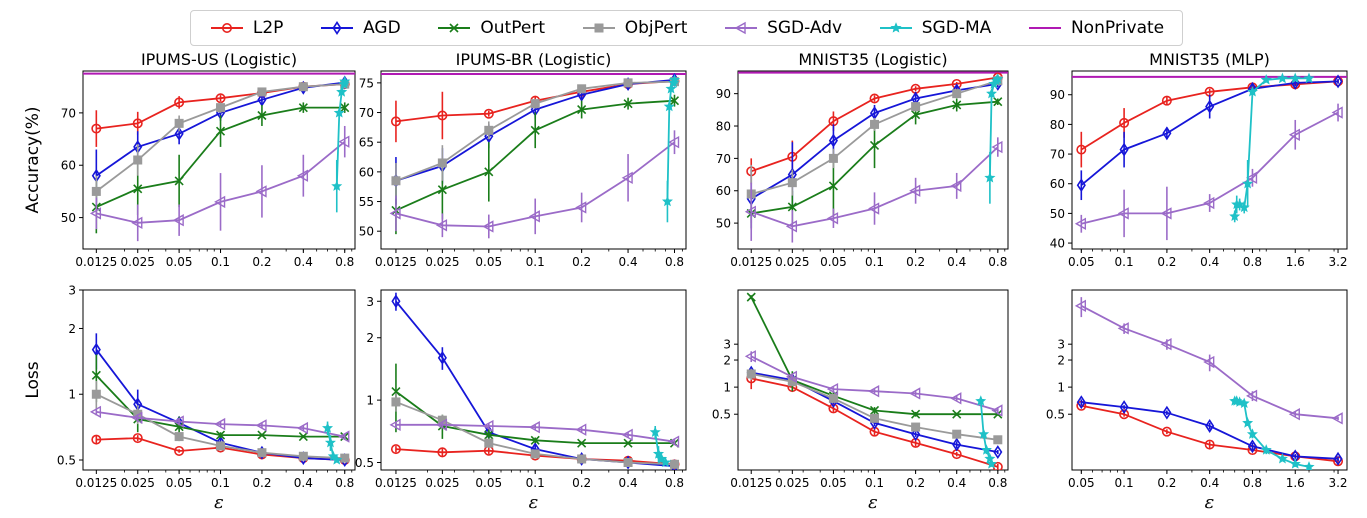 Image resolution: width=1367 pixels, height=518 pixels. I want to click on plot-area, so click(873, 381).